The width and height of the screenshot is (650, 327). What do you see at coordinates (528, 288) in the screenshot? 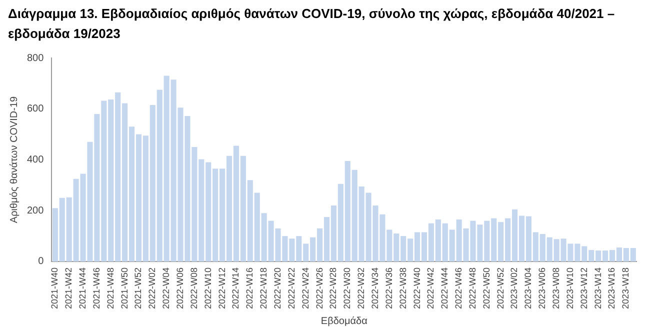
I see `x-tick-label: 2023-W04` at bounding box center [528, 288].